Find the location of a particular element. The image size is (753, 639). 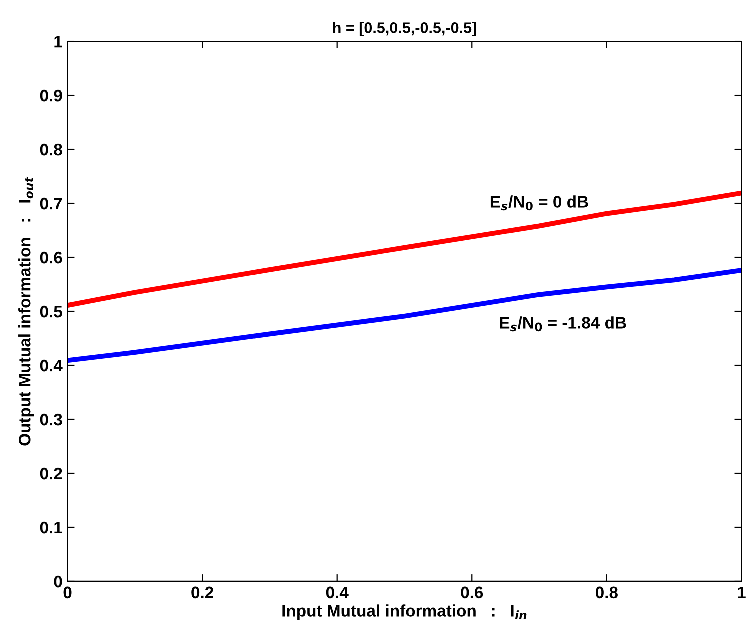

x-tick-label: 0.4 is located at coordinates (337, 592).